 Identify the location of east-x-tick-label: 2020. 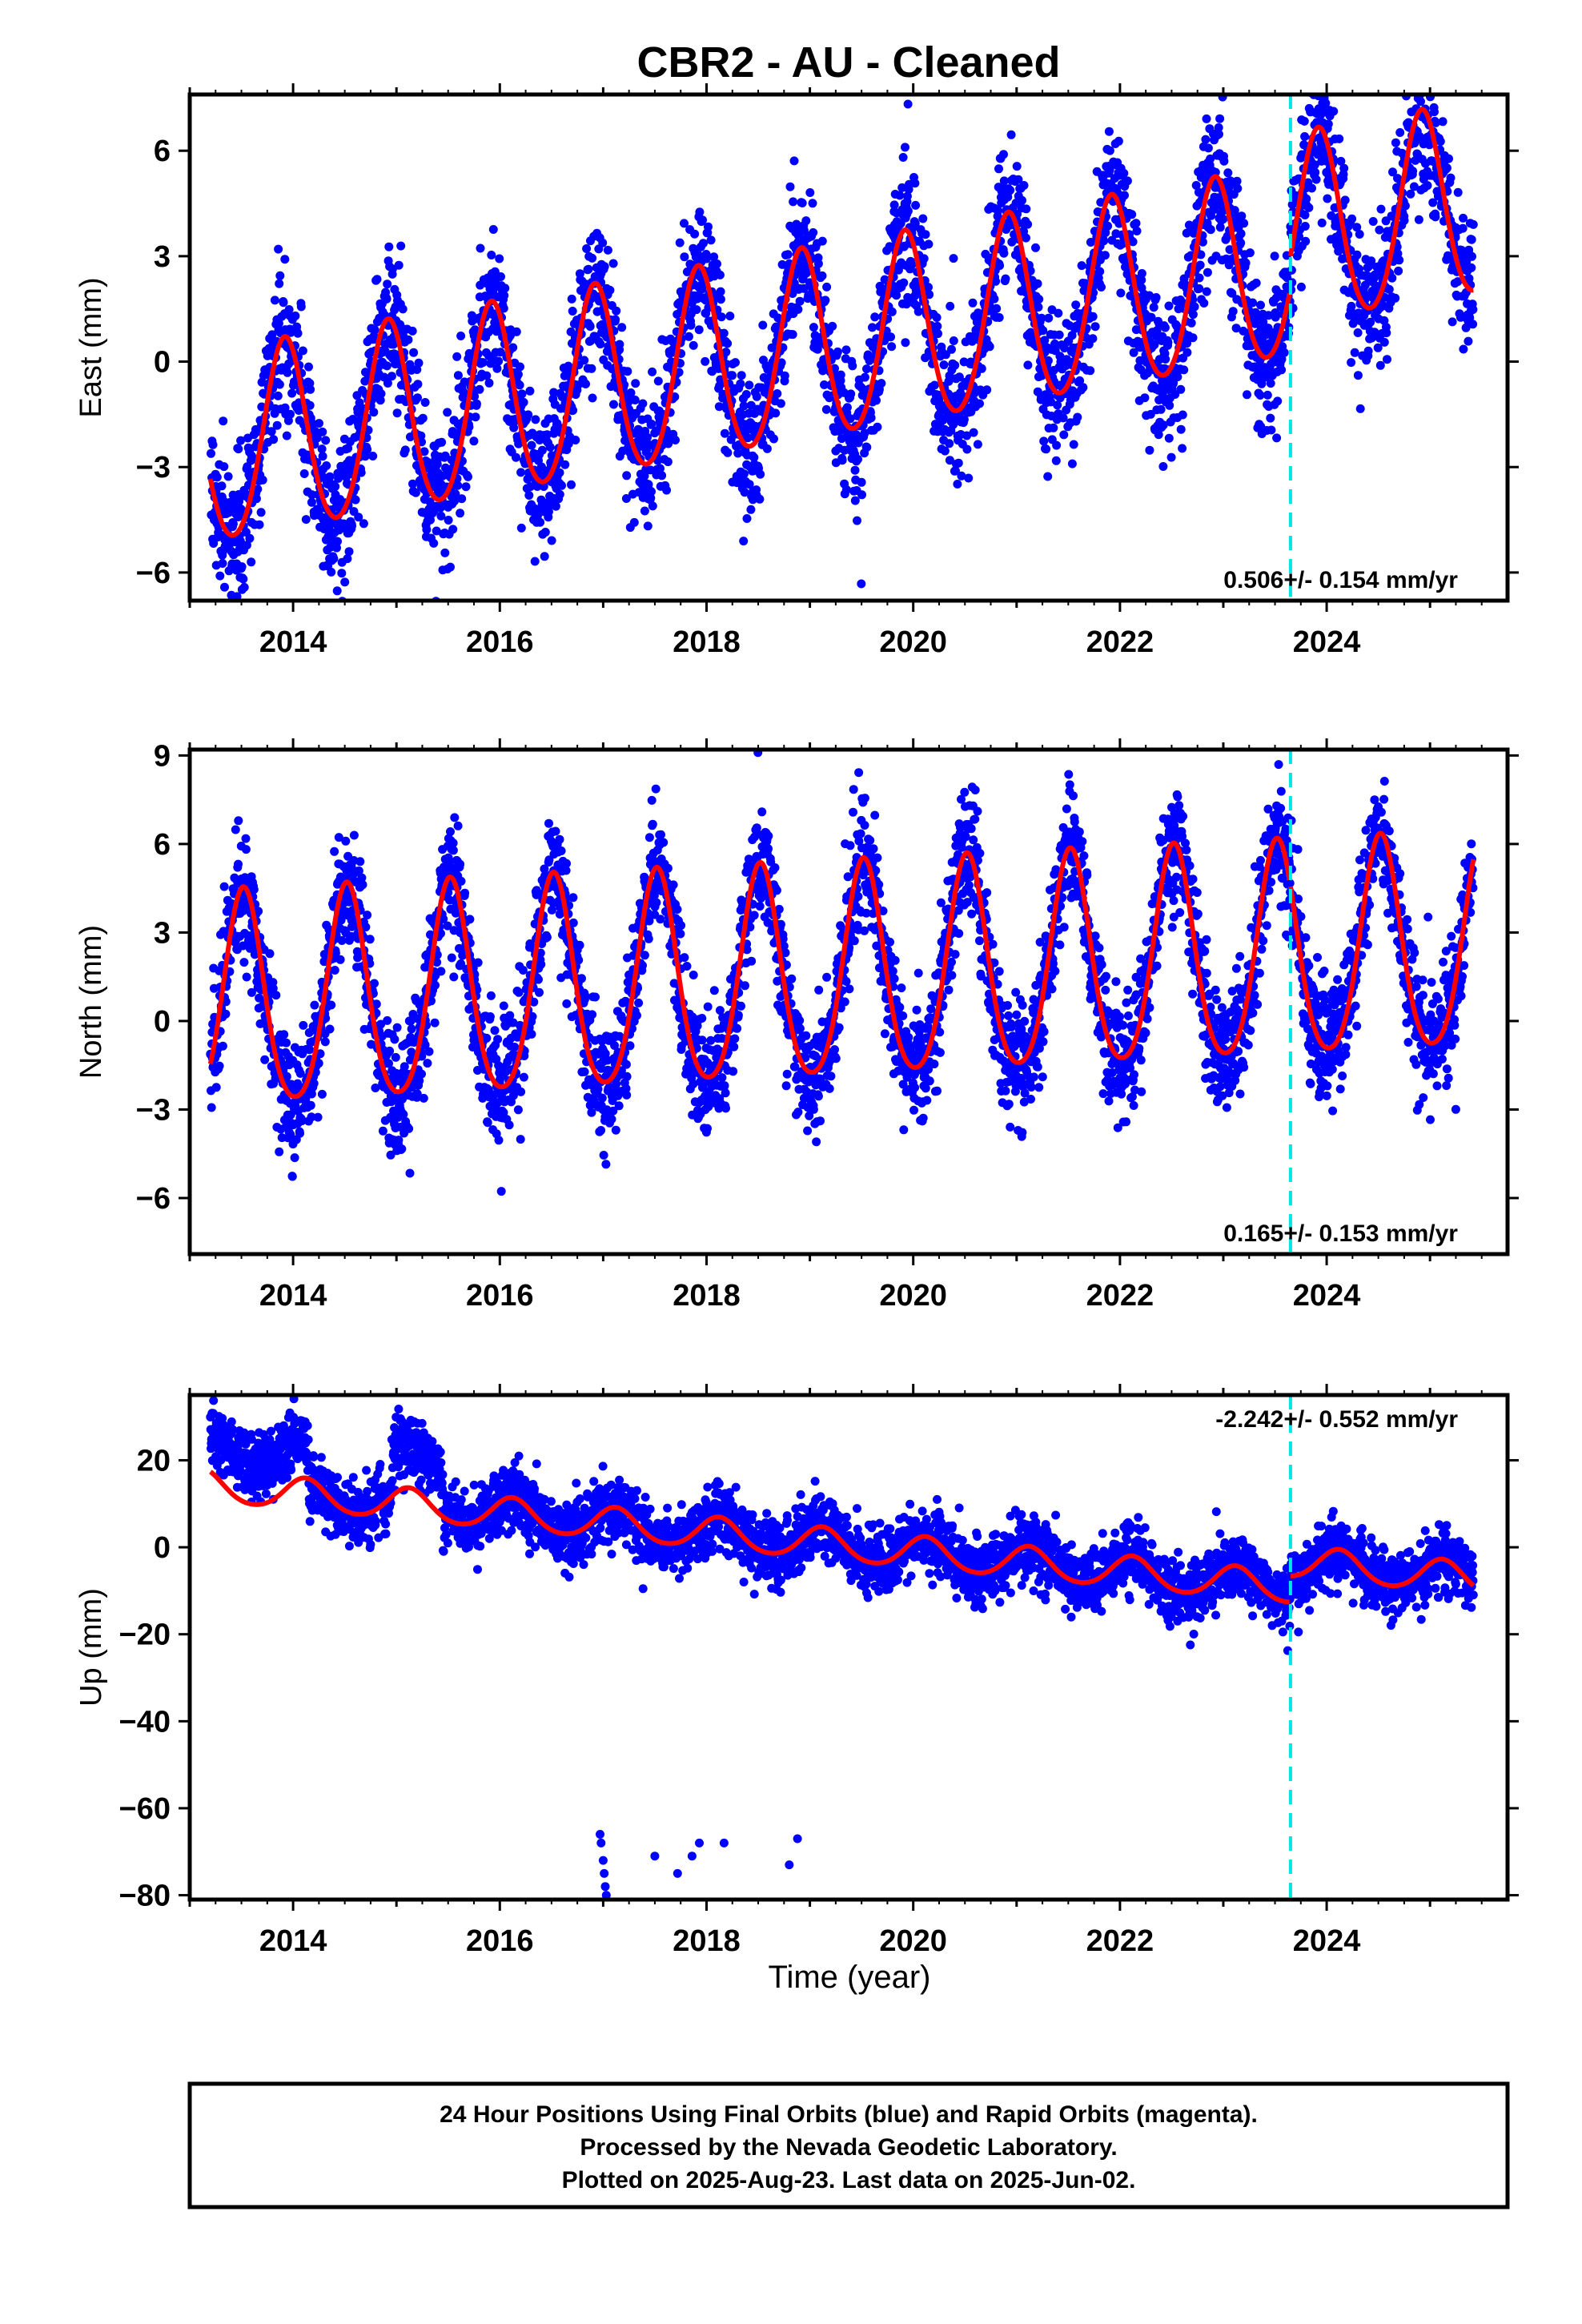
(913, 642).